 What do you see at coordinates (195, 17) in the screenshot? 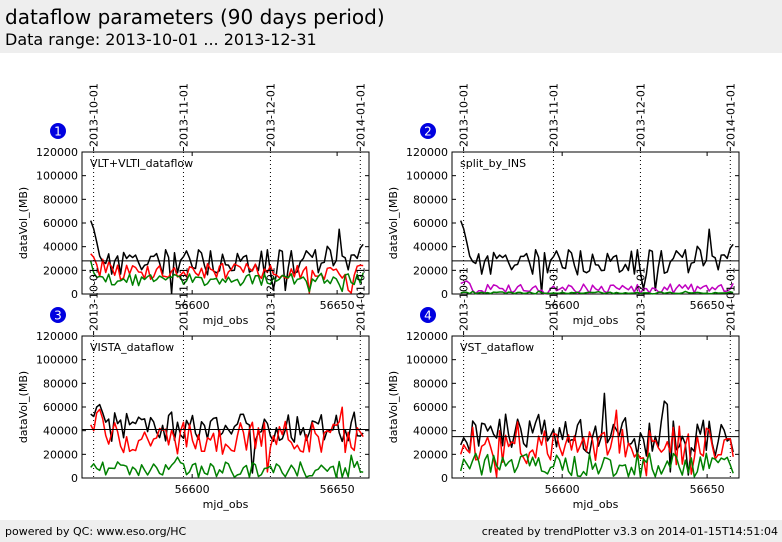
I see `page-title: dataflow parameters (90 days period)` at bounding box center [195, 17].